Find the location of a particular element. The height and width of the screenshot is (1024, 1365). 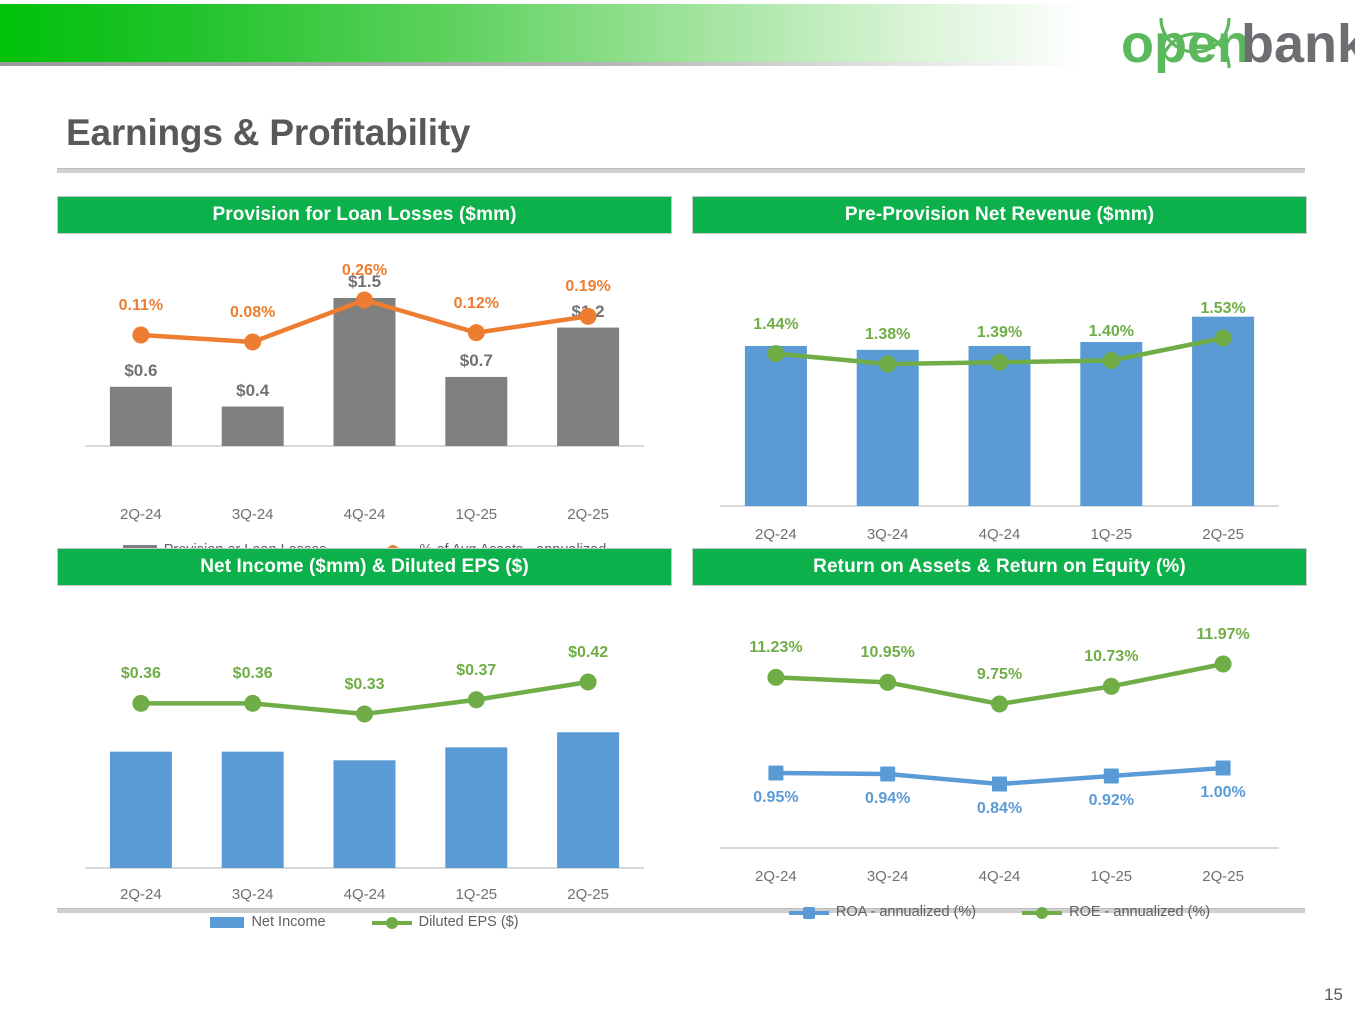

page-number: 15 is located at coordinates (1333, 994).